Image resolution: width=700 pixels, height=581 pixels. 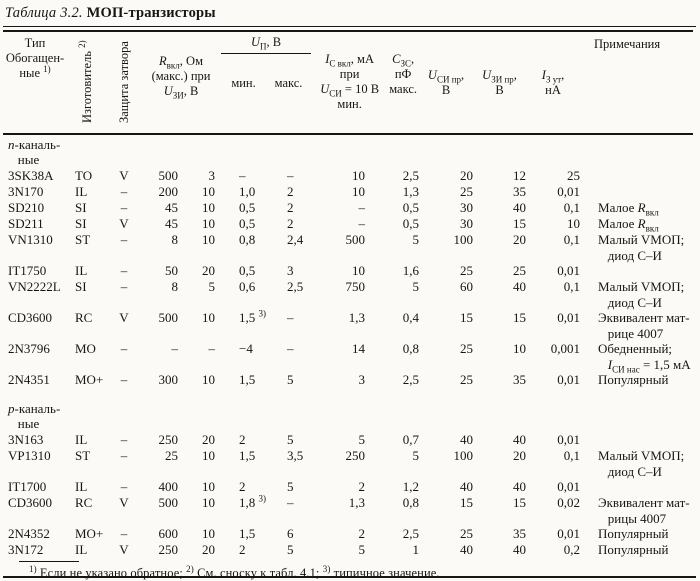 I want to click on table-row: 3N172 IL V 250 20 2 5 5 1 40 40 0,2 Популярный, so click(x=348, y=550).